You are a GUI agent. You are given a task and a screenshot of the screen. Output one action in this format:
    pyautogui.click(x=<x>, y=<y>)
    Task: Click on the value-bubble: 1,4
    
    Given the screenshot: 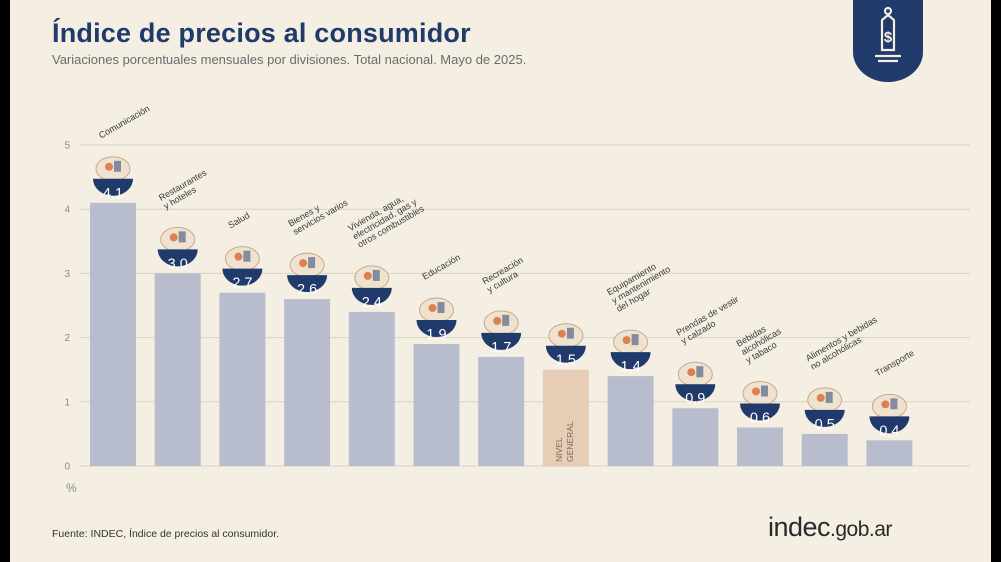 What is the action you would take?
    pyautogui.click(x=630, y=363)
    